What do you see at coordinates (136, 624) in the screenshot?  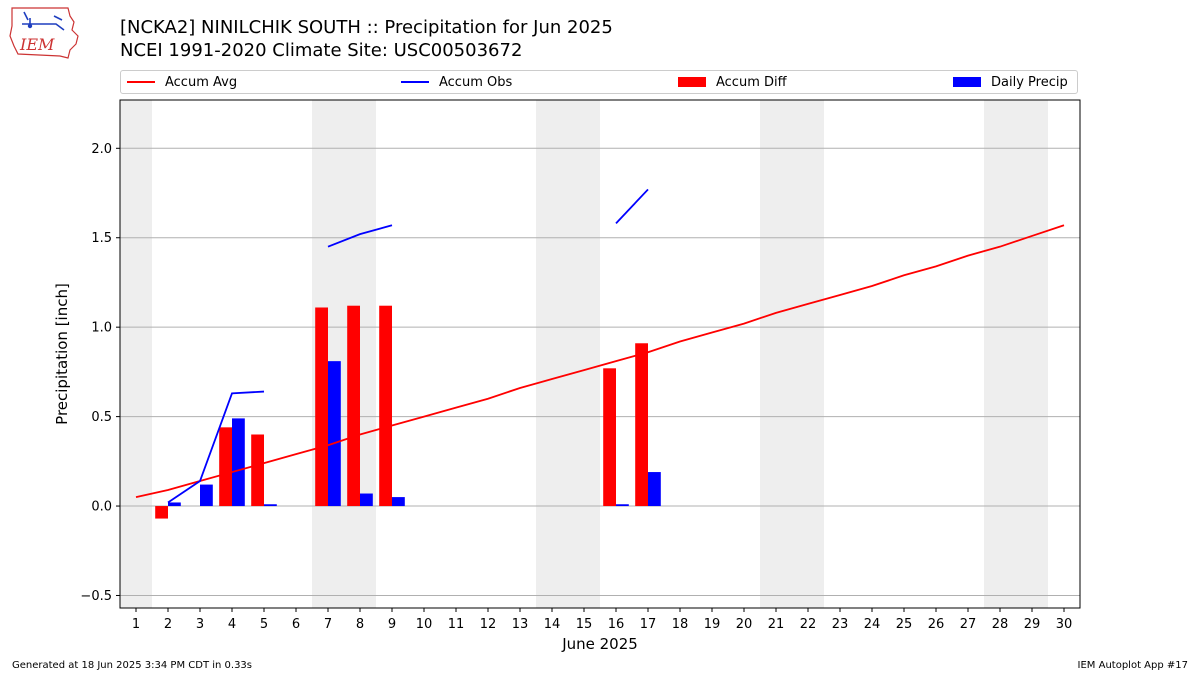 I see `x-tick-label-1: 1` at bounding box center [136, 624].